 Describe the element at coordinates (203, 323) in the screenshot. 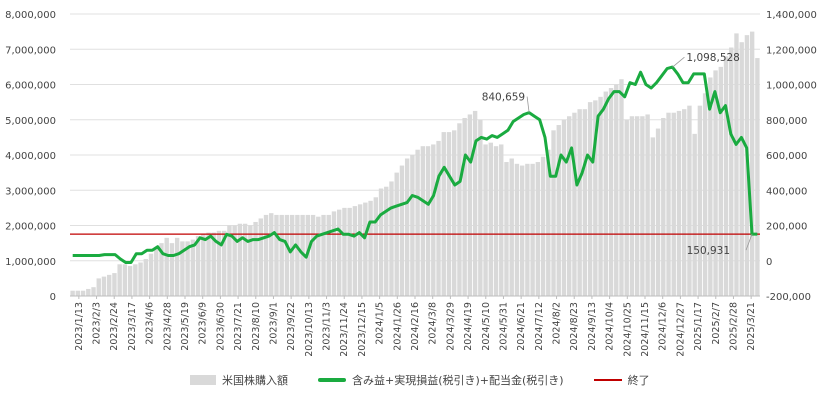

I see `x-axis-tick-label: 2023/6/9` at that location.